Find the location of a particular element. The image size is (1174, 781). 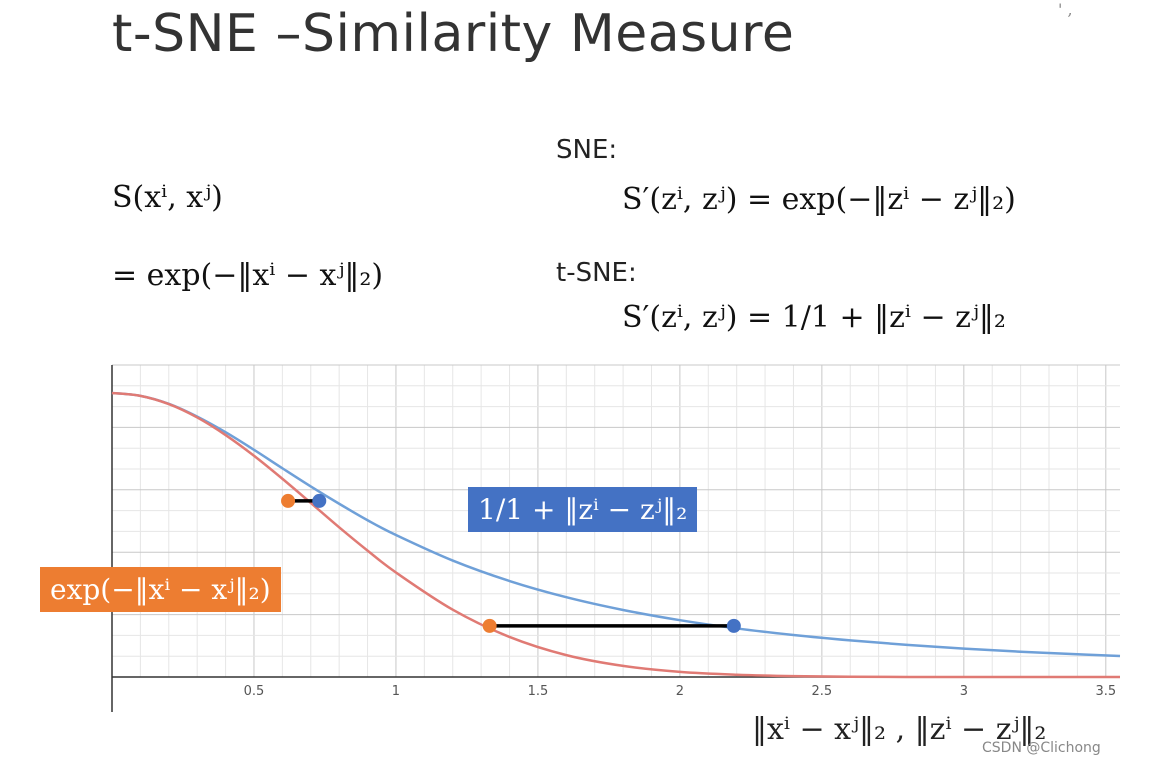

chart-annotations is located at coordinates (511, 563).